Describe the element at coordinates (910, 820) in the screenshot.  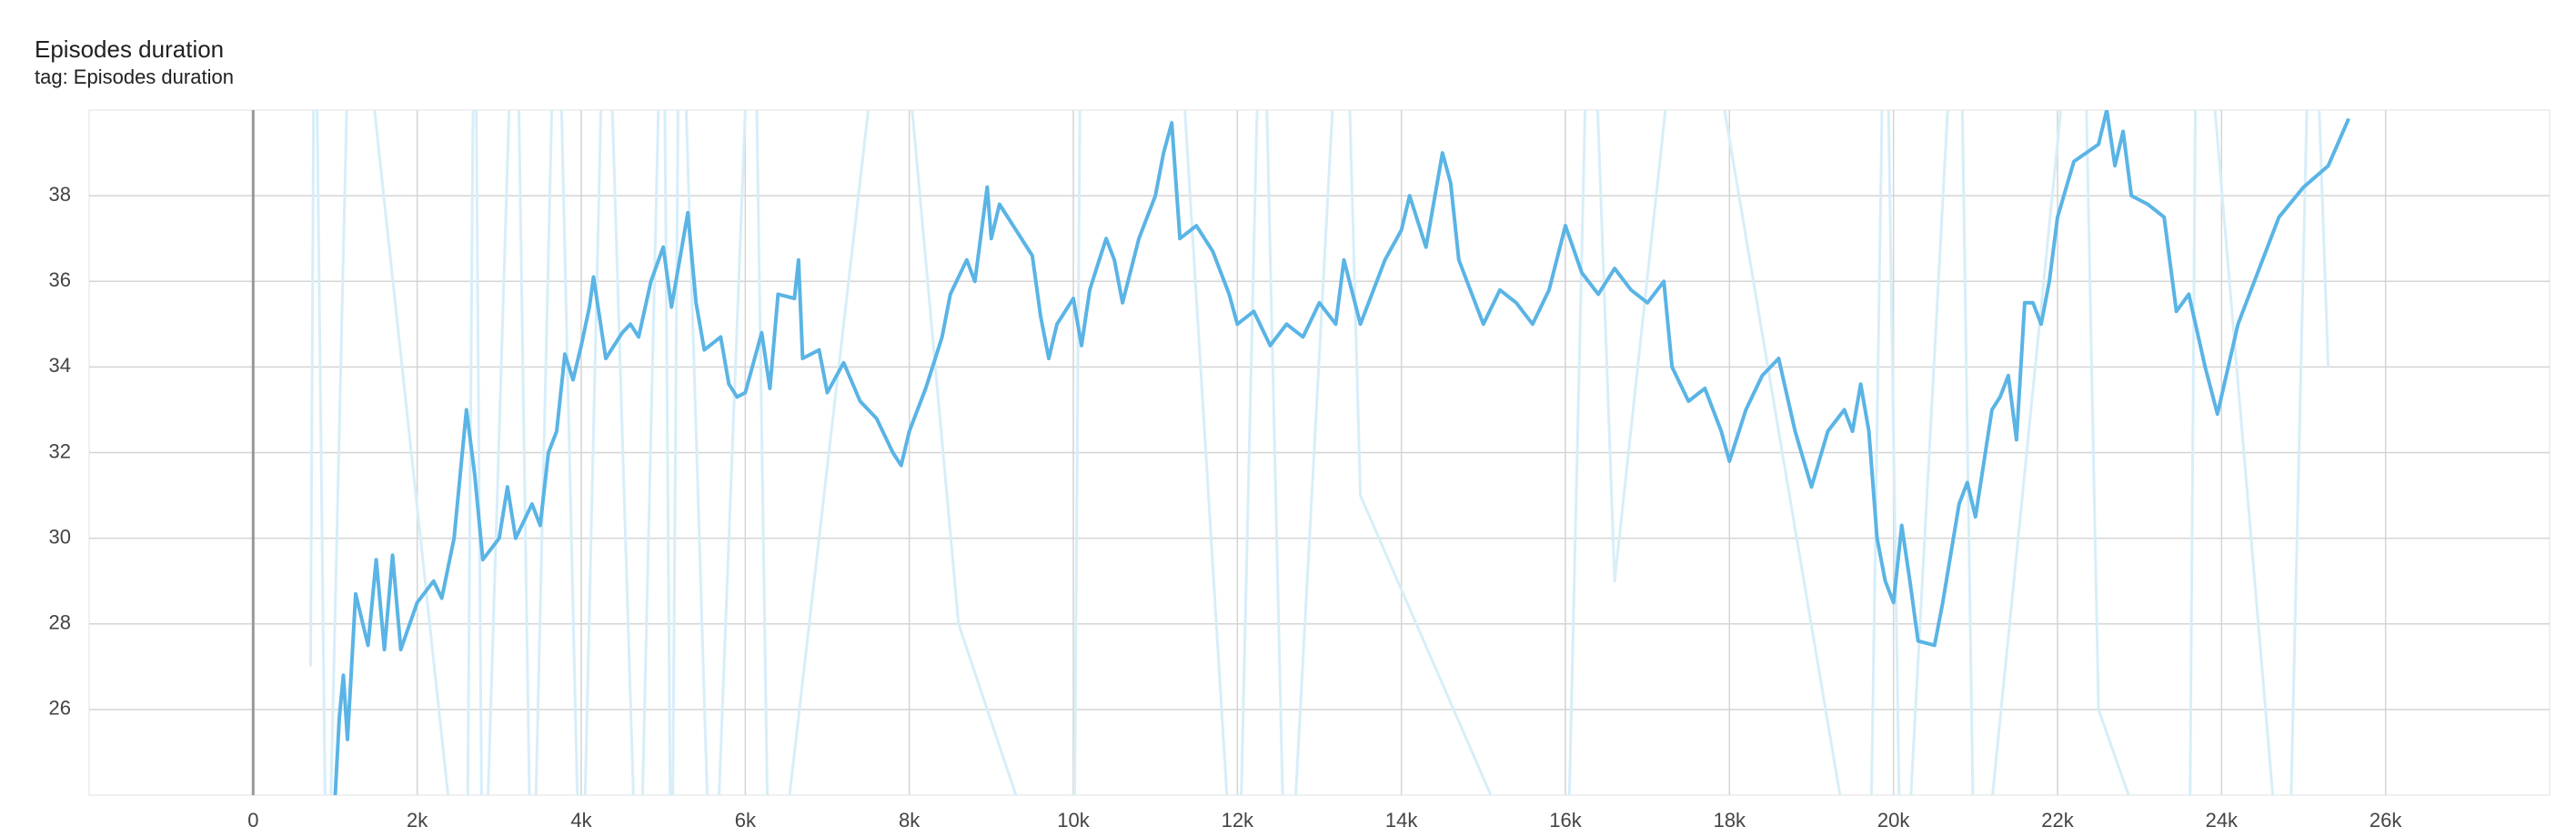
I see `x-tick-label: 8k` at that location.